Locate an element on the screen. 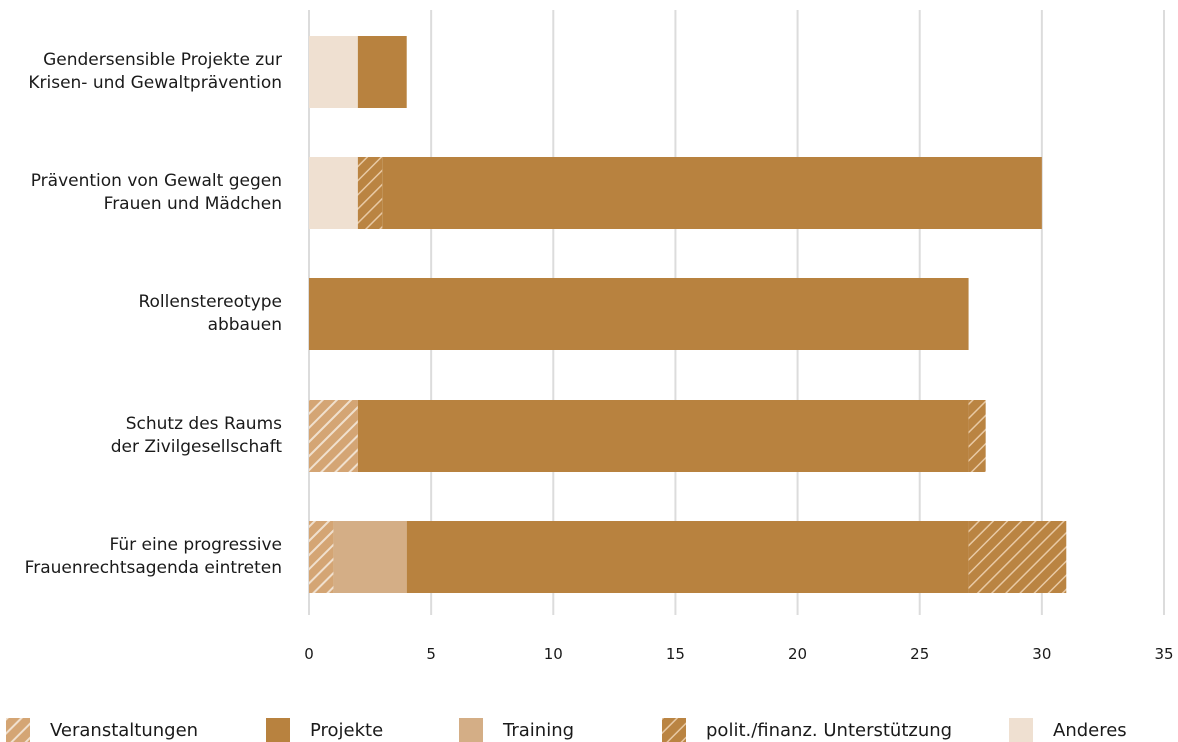  category-label-line: Prävention von Gewalt gegen is located at coordinates (156, 181).